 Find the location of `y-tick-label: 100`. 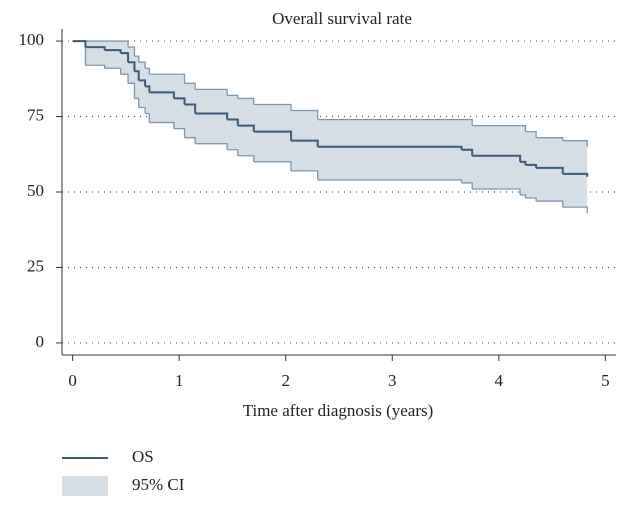

y-tick-label: 100 is located at coordinates (32, 39).